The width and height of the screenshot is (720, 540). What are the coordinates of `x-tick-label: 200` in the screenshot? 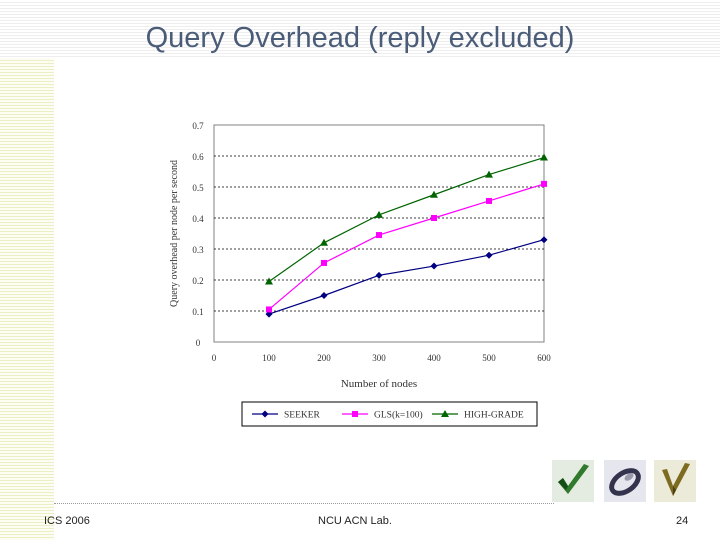 It's located at (324, 358).